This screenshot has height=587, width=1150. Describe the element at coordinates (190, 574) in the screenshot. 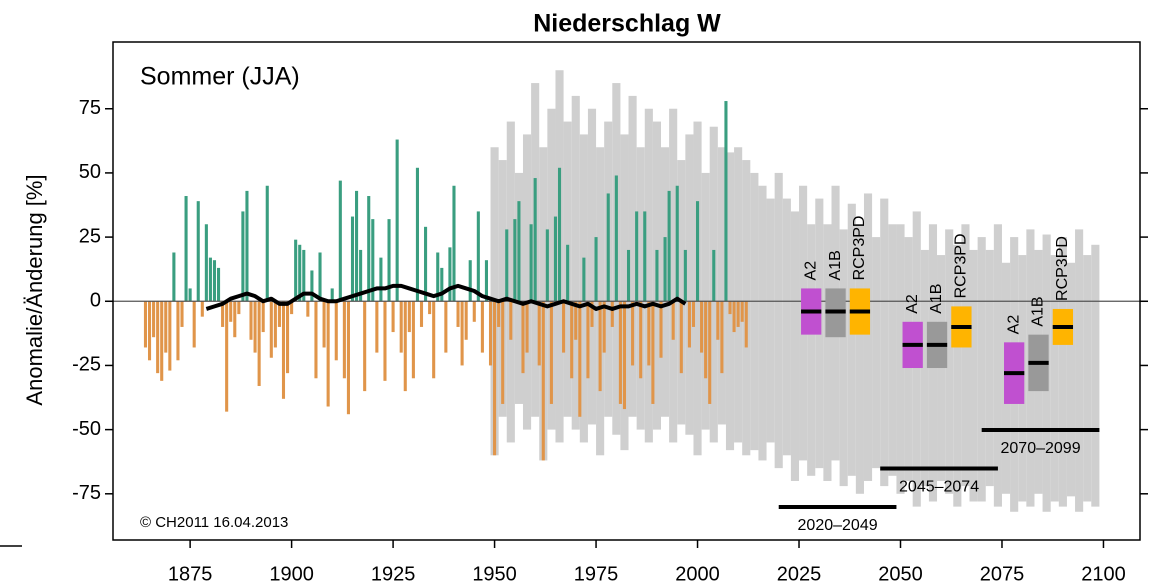

I see `x-tick-label: 1875` at that location.